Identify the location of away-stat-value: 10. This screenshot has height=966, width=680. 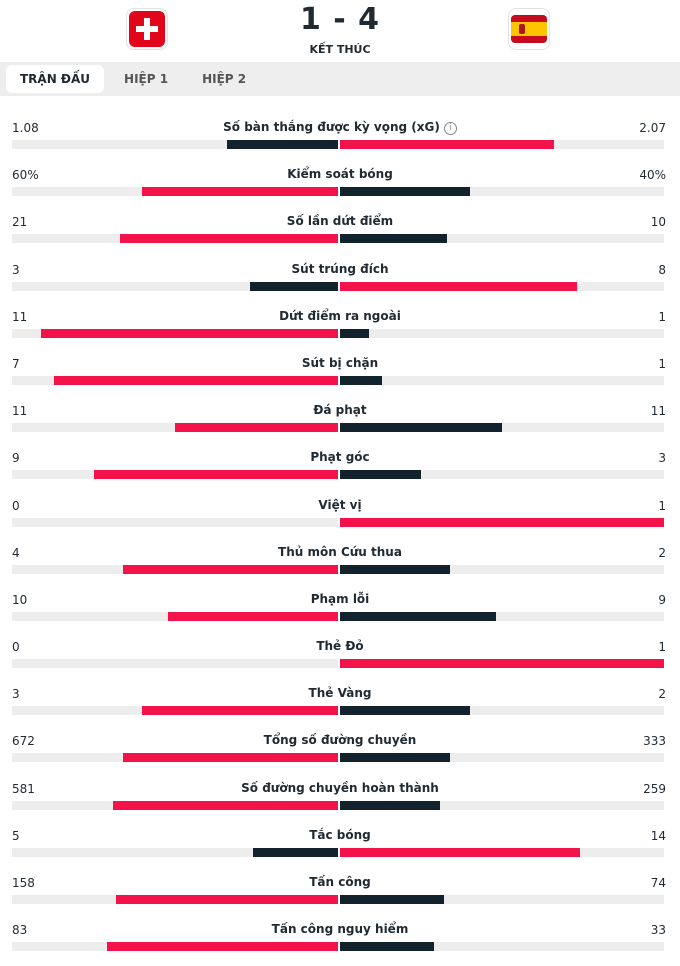
(658, 222).